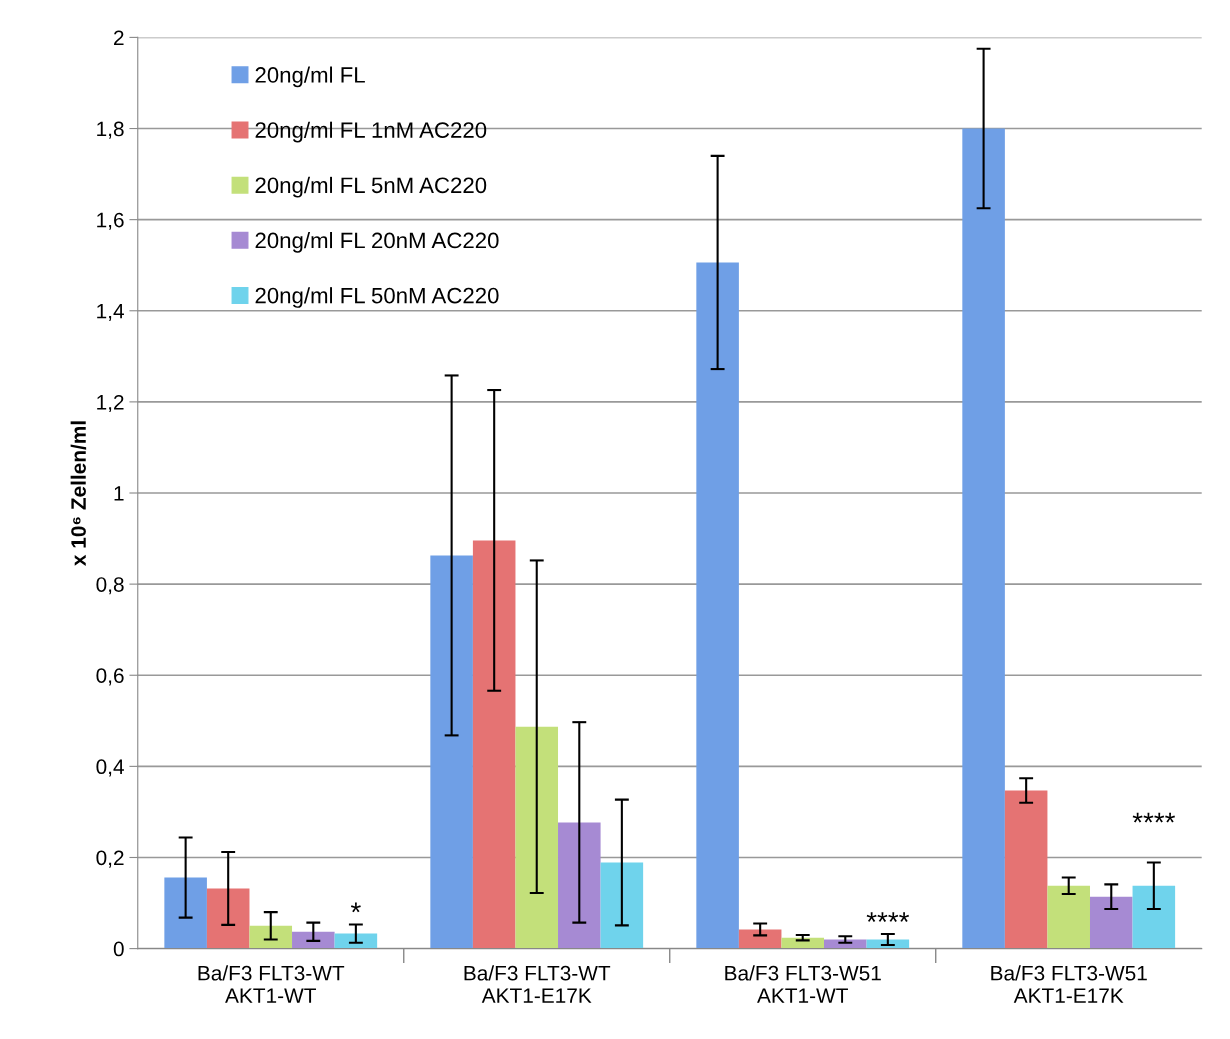 The height and width of the screenshot is (1039, 1230). Describe the element at coordinates (1069, 984) in the screenshot. I see `x-tick-label: Ba/F3 FLT3-W51 AKT1-E17K` at that location.